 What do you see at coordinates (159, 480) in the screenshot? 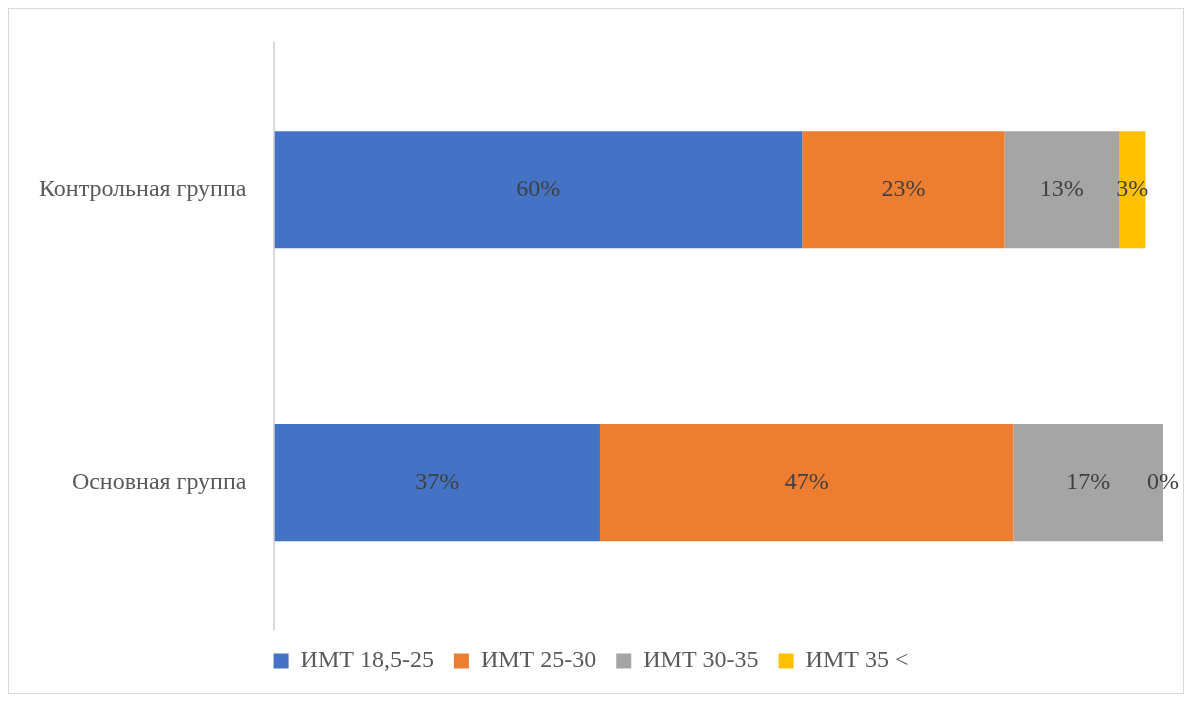
I see `y-tick-label: Основная группа` at bounding box center [159, 480].